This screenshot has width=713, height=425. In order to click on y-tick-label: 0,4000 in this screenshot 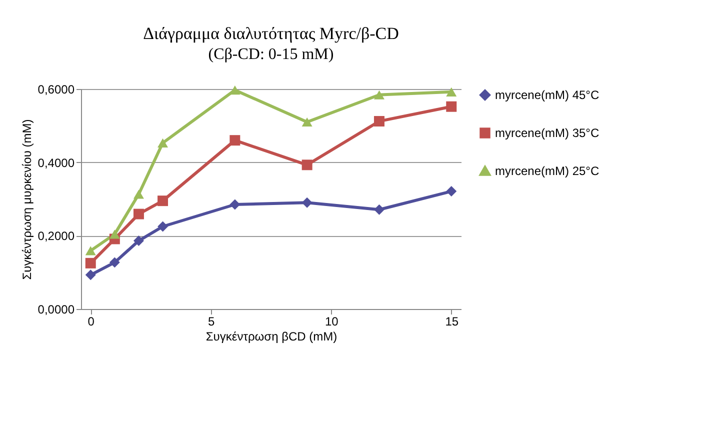, I will do `click(56, 163)`.